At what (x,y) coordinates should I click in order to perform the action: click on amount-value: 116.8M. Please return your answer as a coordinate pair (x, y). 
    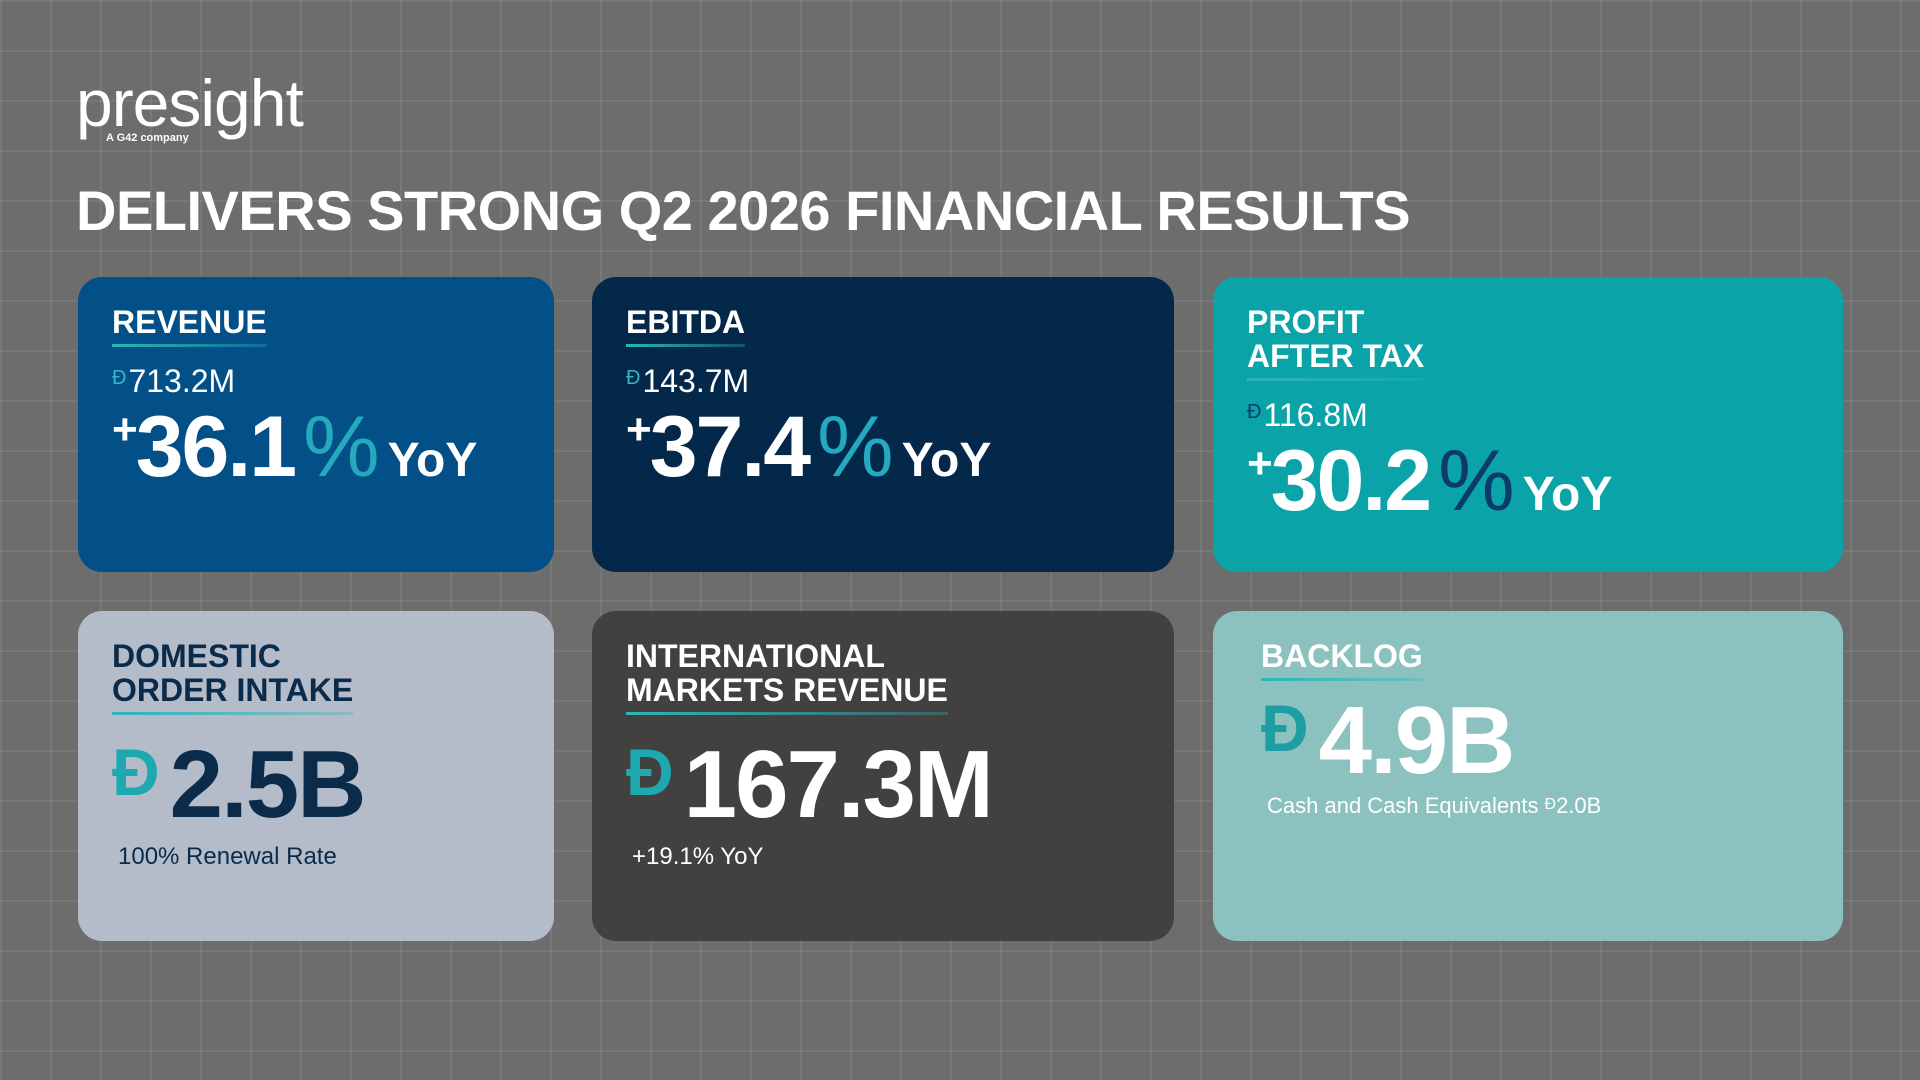
    Looking at the image, I should click on (1315, 415).